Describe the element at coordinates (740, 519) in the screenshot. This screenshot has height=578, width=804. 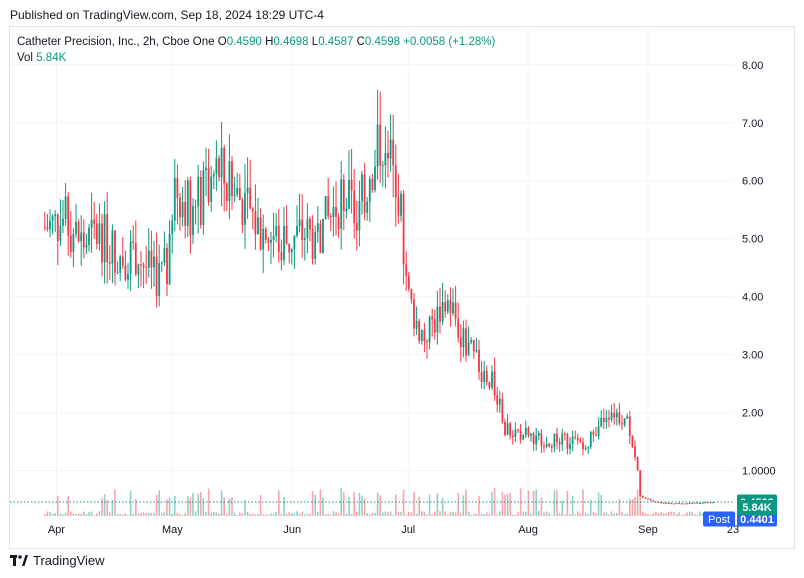
I see `post-price-tag: Post 0.4401` at that location.